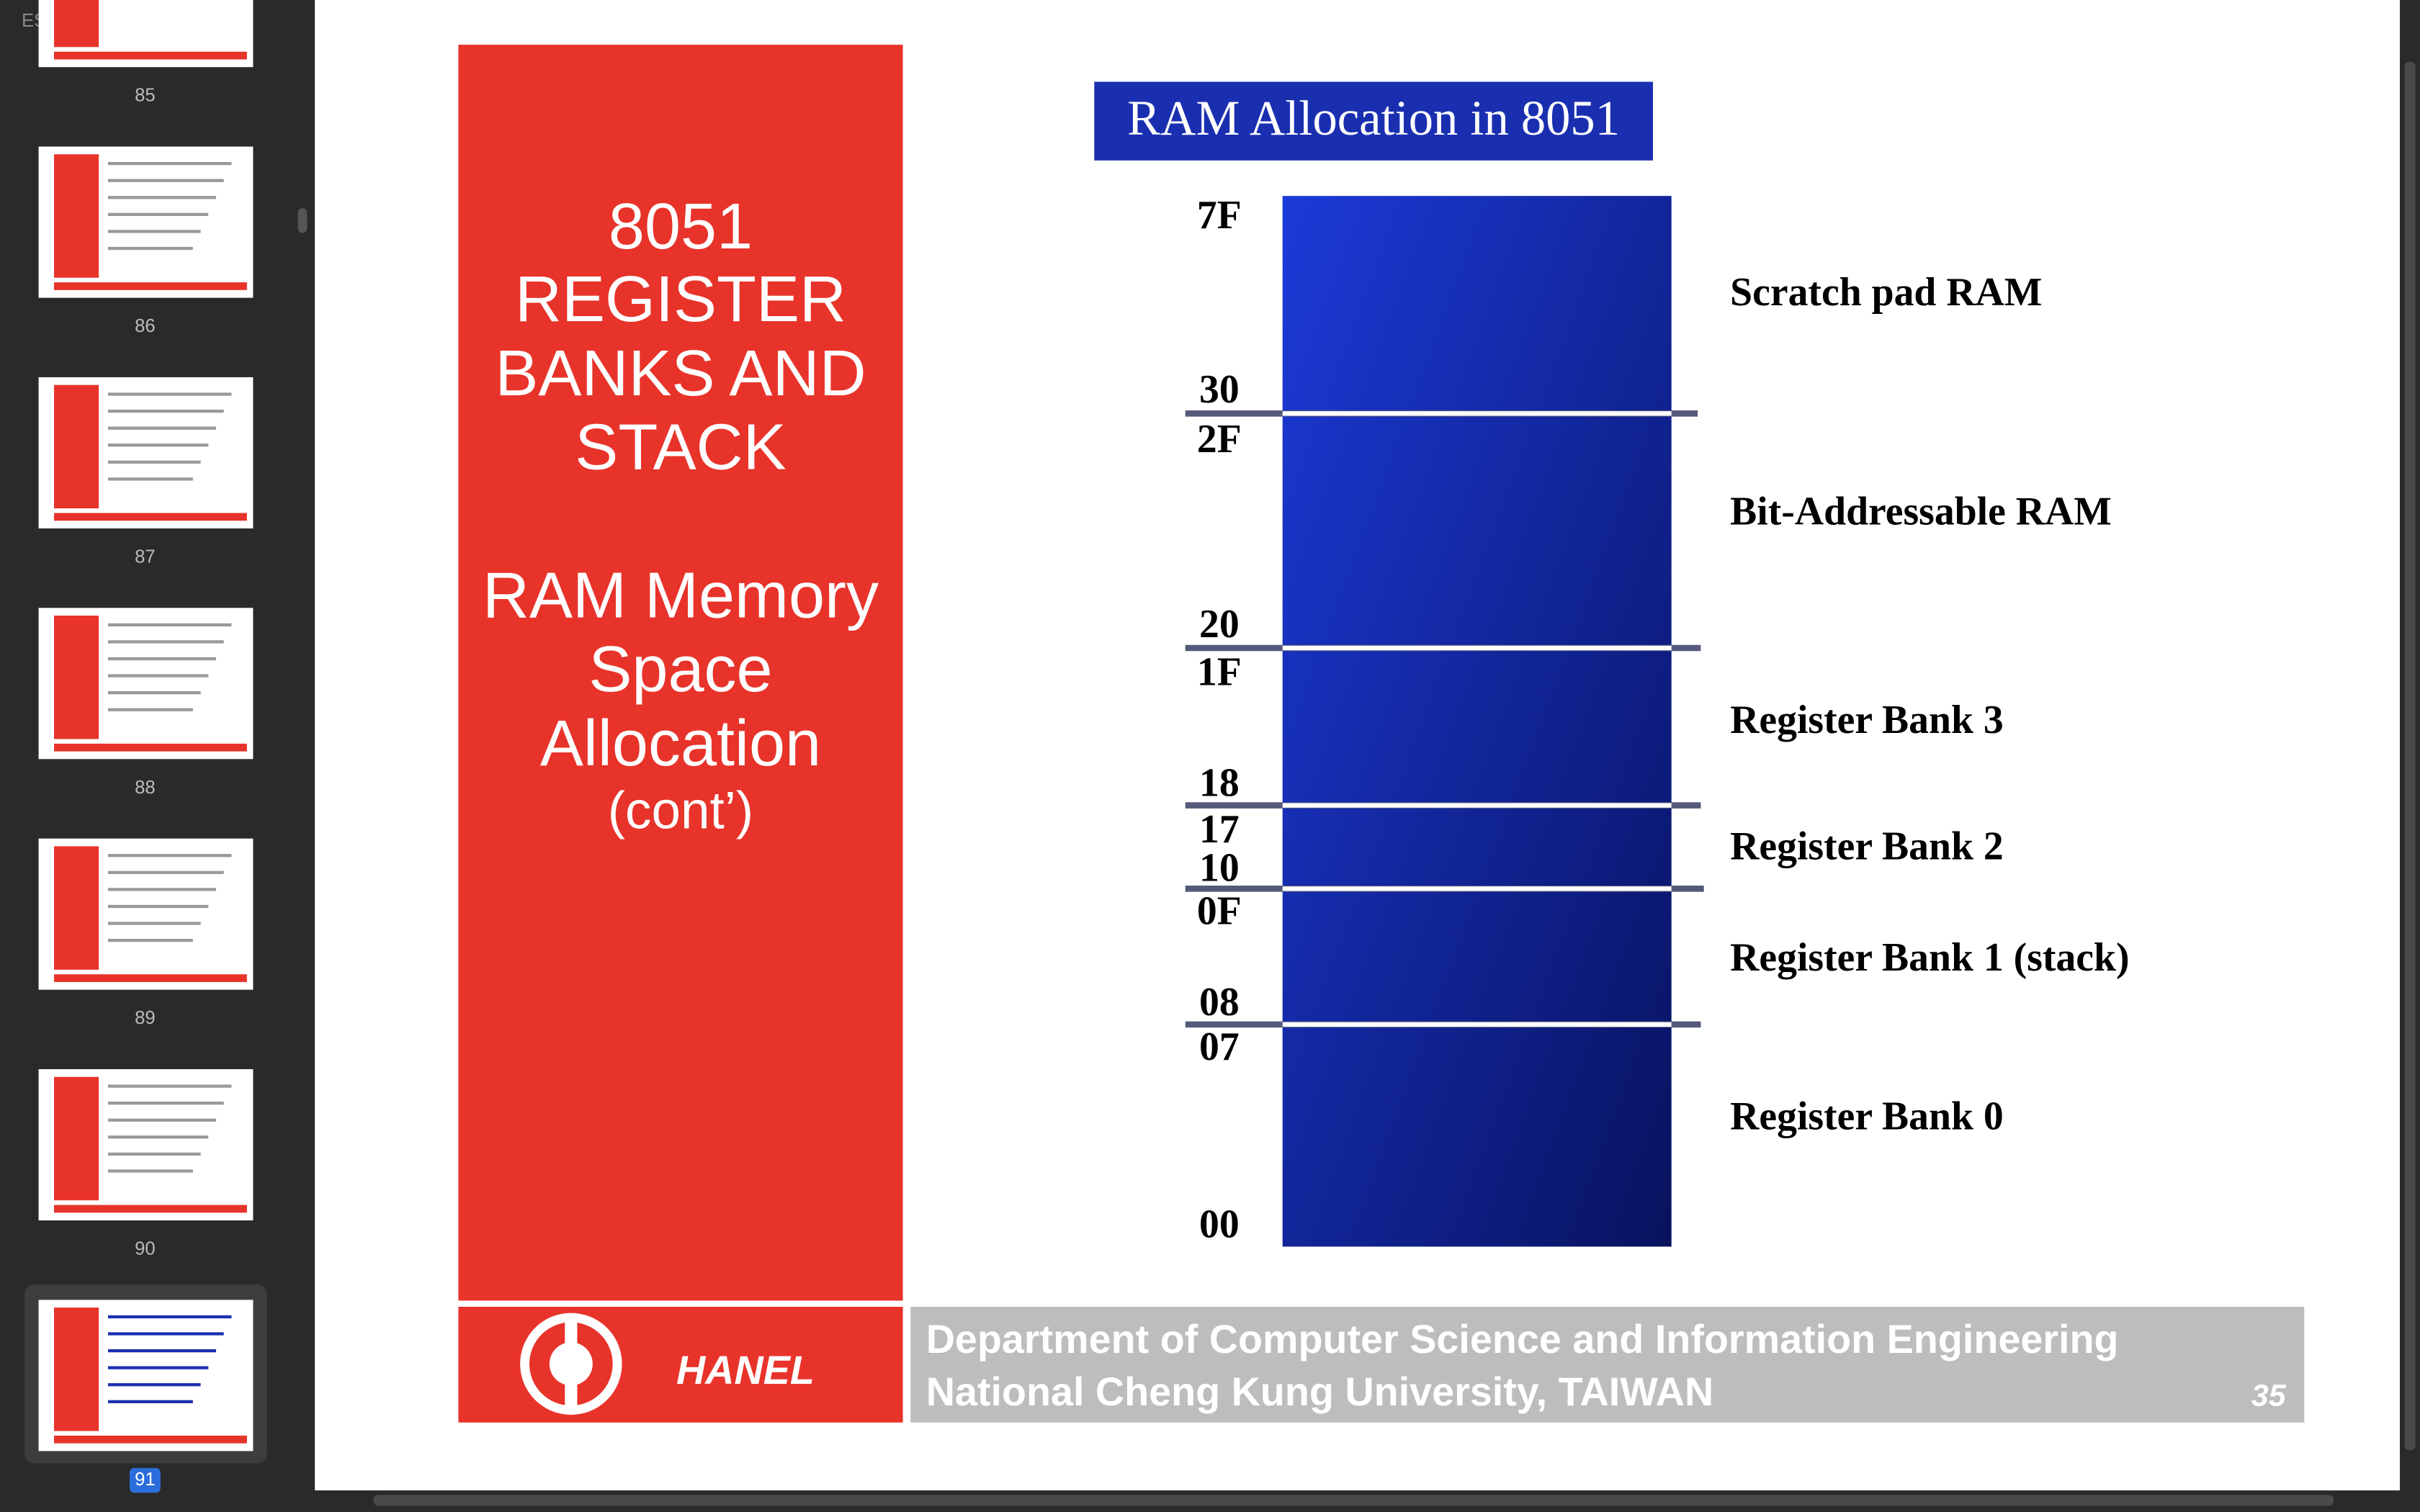 This screenshot has width=2420, height=1512. What do you see at coordinates (2410, 756) in the screenshot?
I see `scrollbar-thumb` at bounding box center [2410, 756].